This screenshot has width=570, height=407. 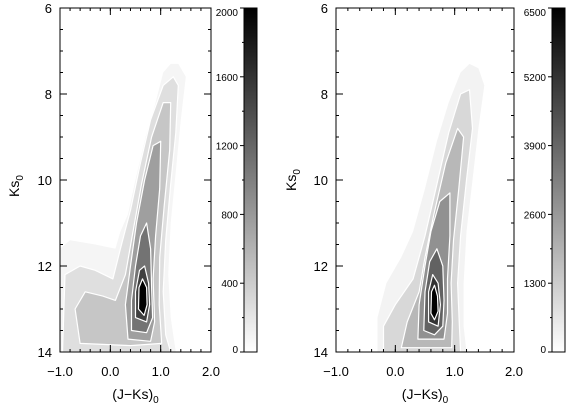 I want to click on density-map, so click(x=431, y=207).